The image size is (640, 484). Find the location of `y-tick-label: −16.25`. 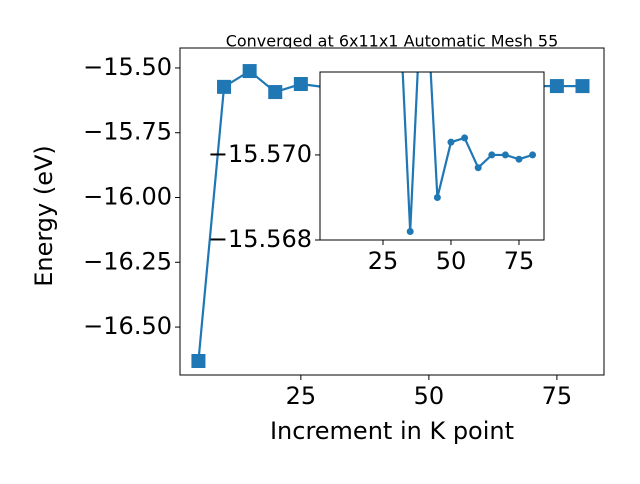

y-tick-label: −16.25 is located at coordinates (127, 261).